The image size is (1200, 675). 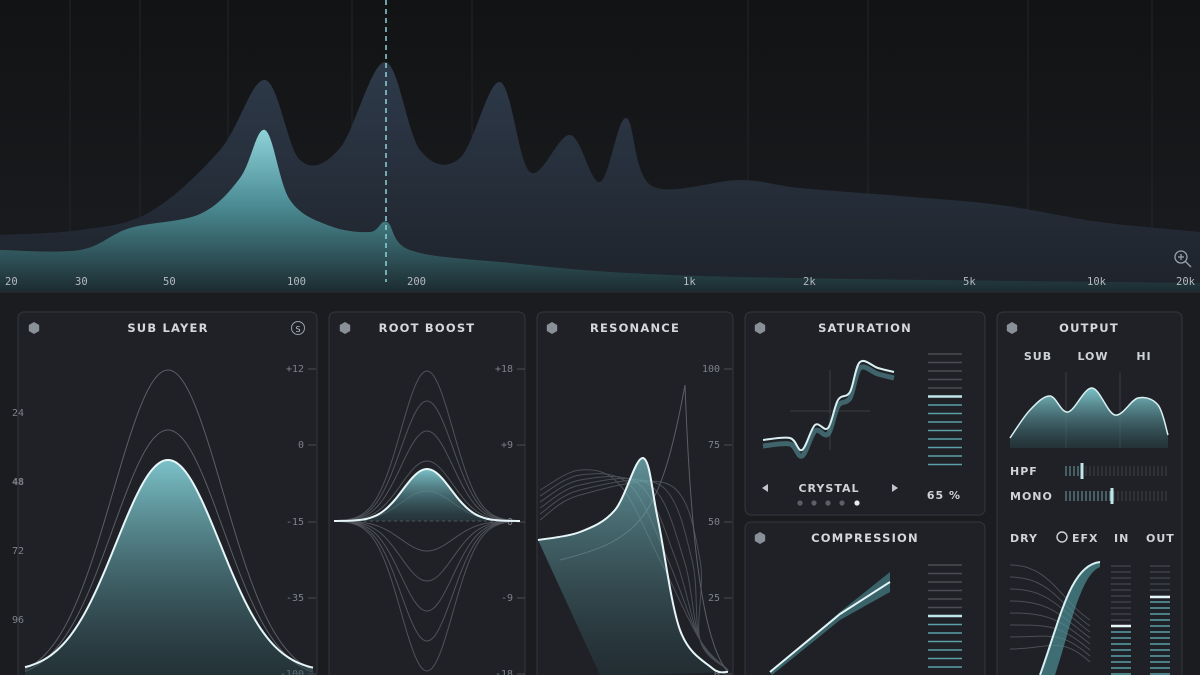 I want to click on sub-fill, so click(x=169, y=567).